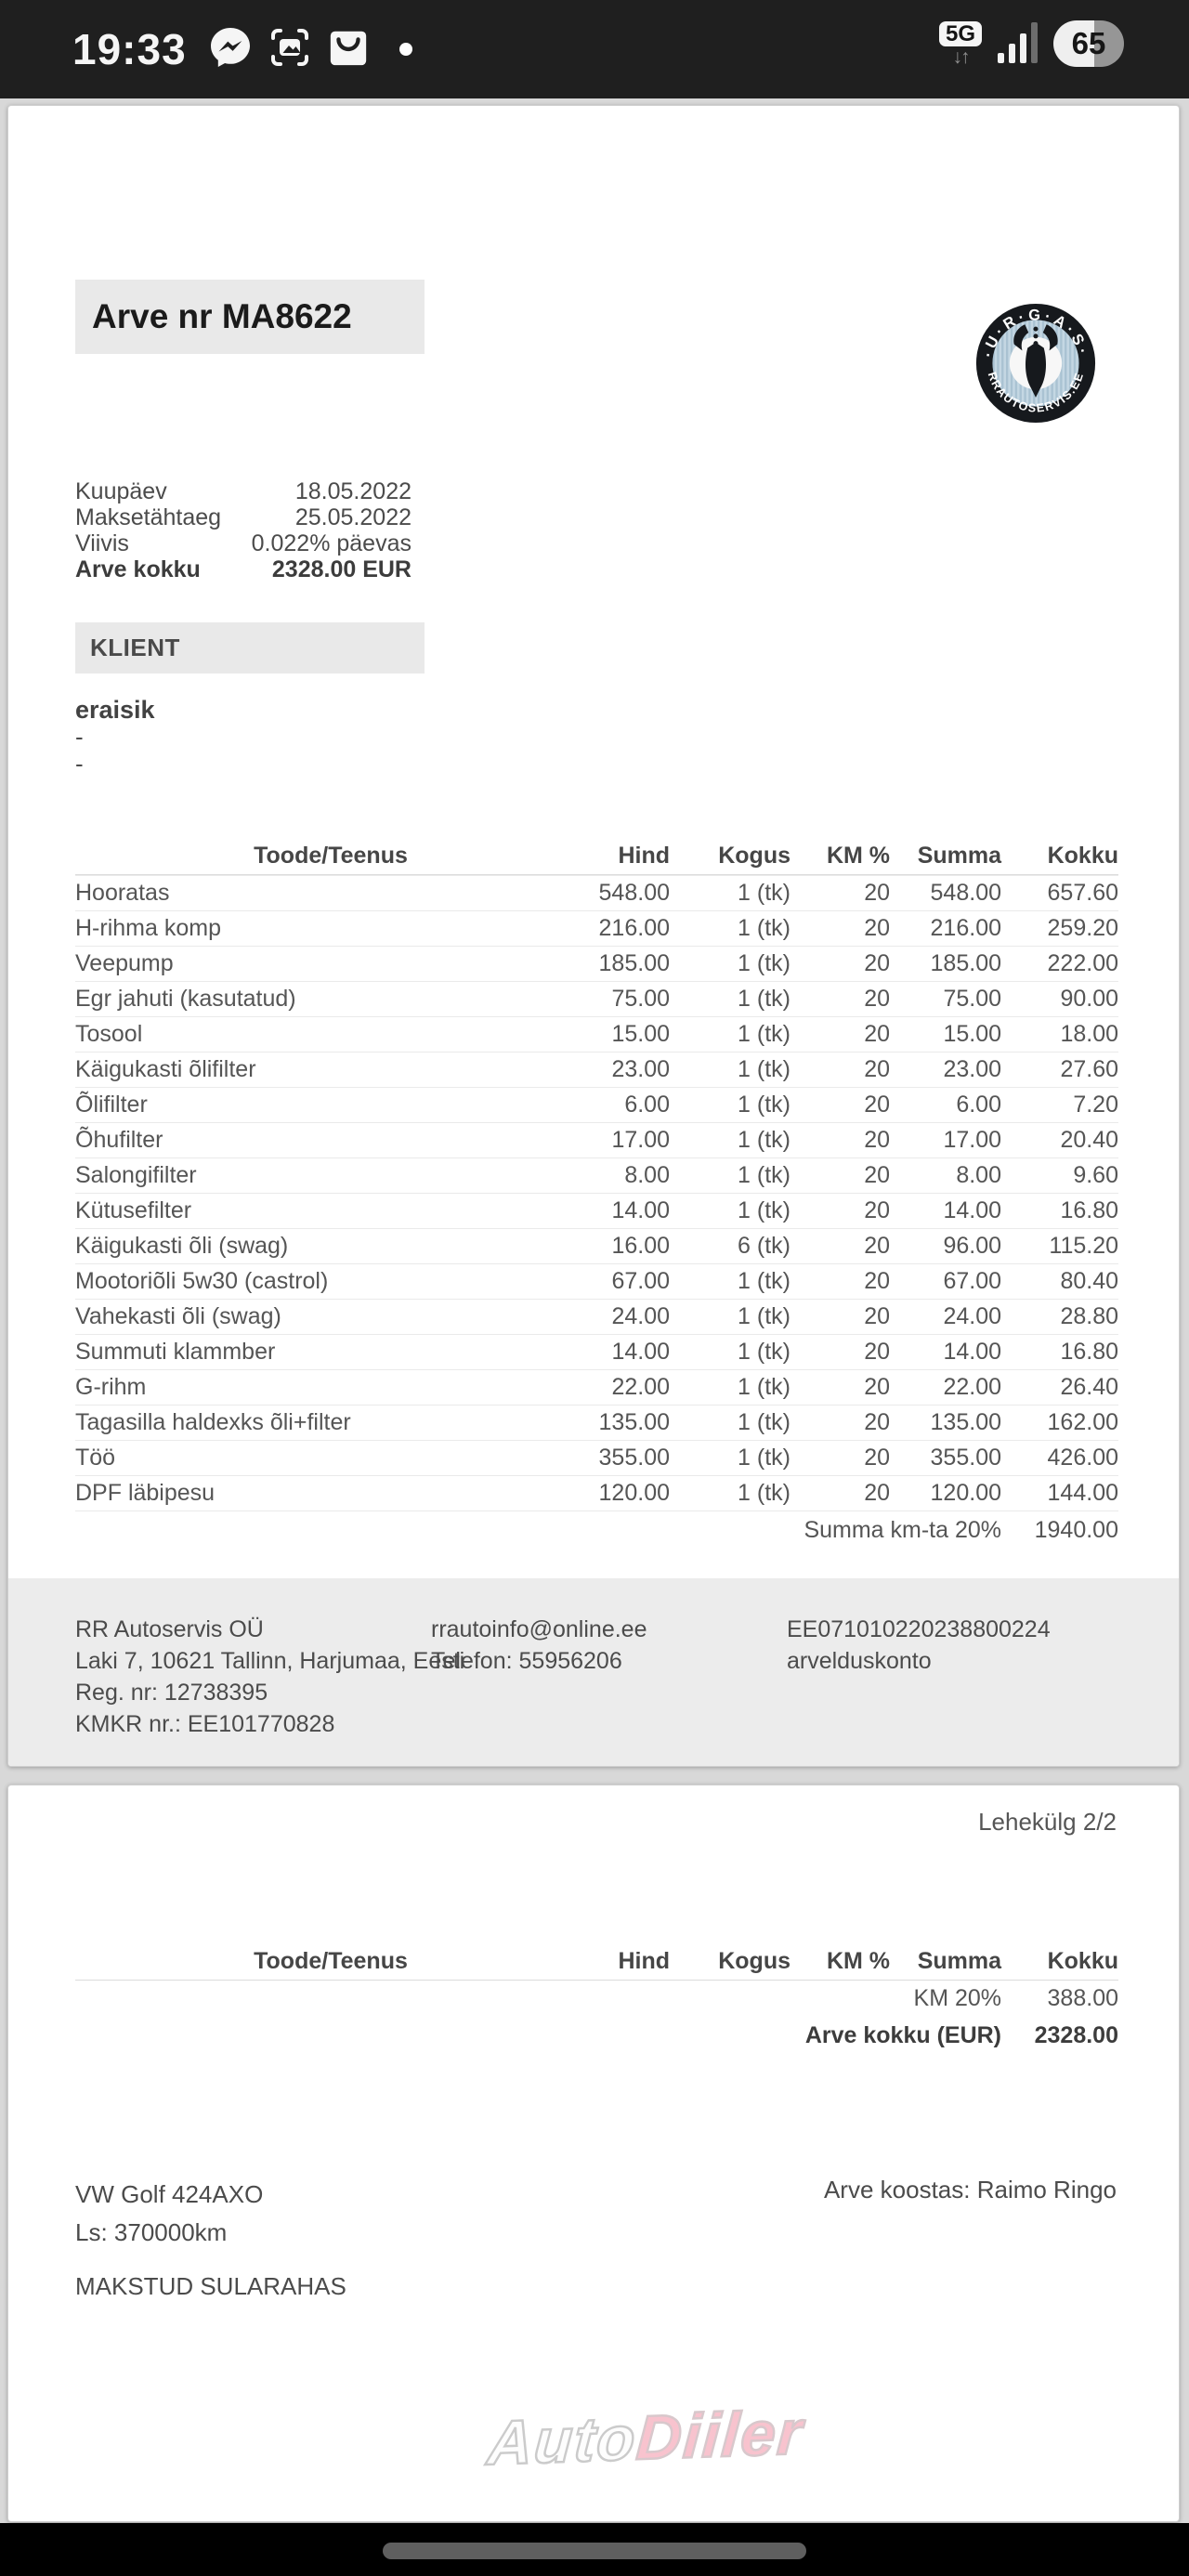  What do you see at coordinates (175, 1352) in the screenshot?
I see `item-name-cell: Summuti klammber` at bounding box center [175, 1352].